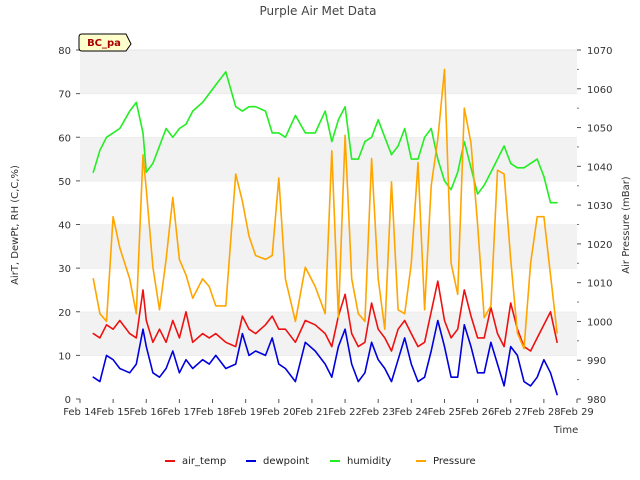 This screenshot has width=640, height=480. I want to click on station-badge-shape, so click(105, 42).